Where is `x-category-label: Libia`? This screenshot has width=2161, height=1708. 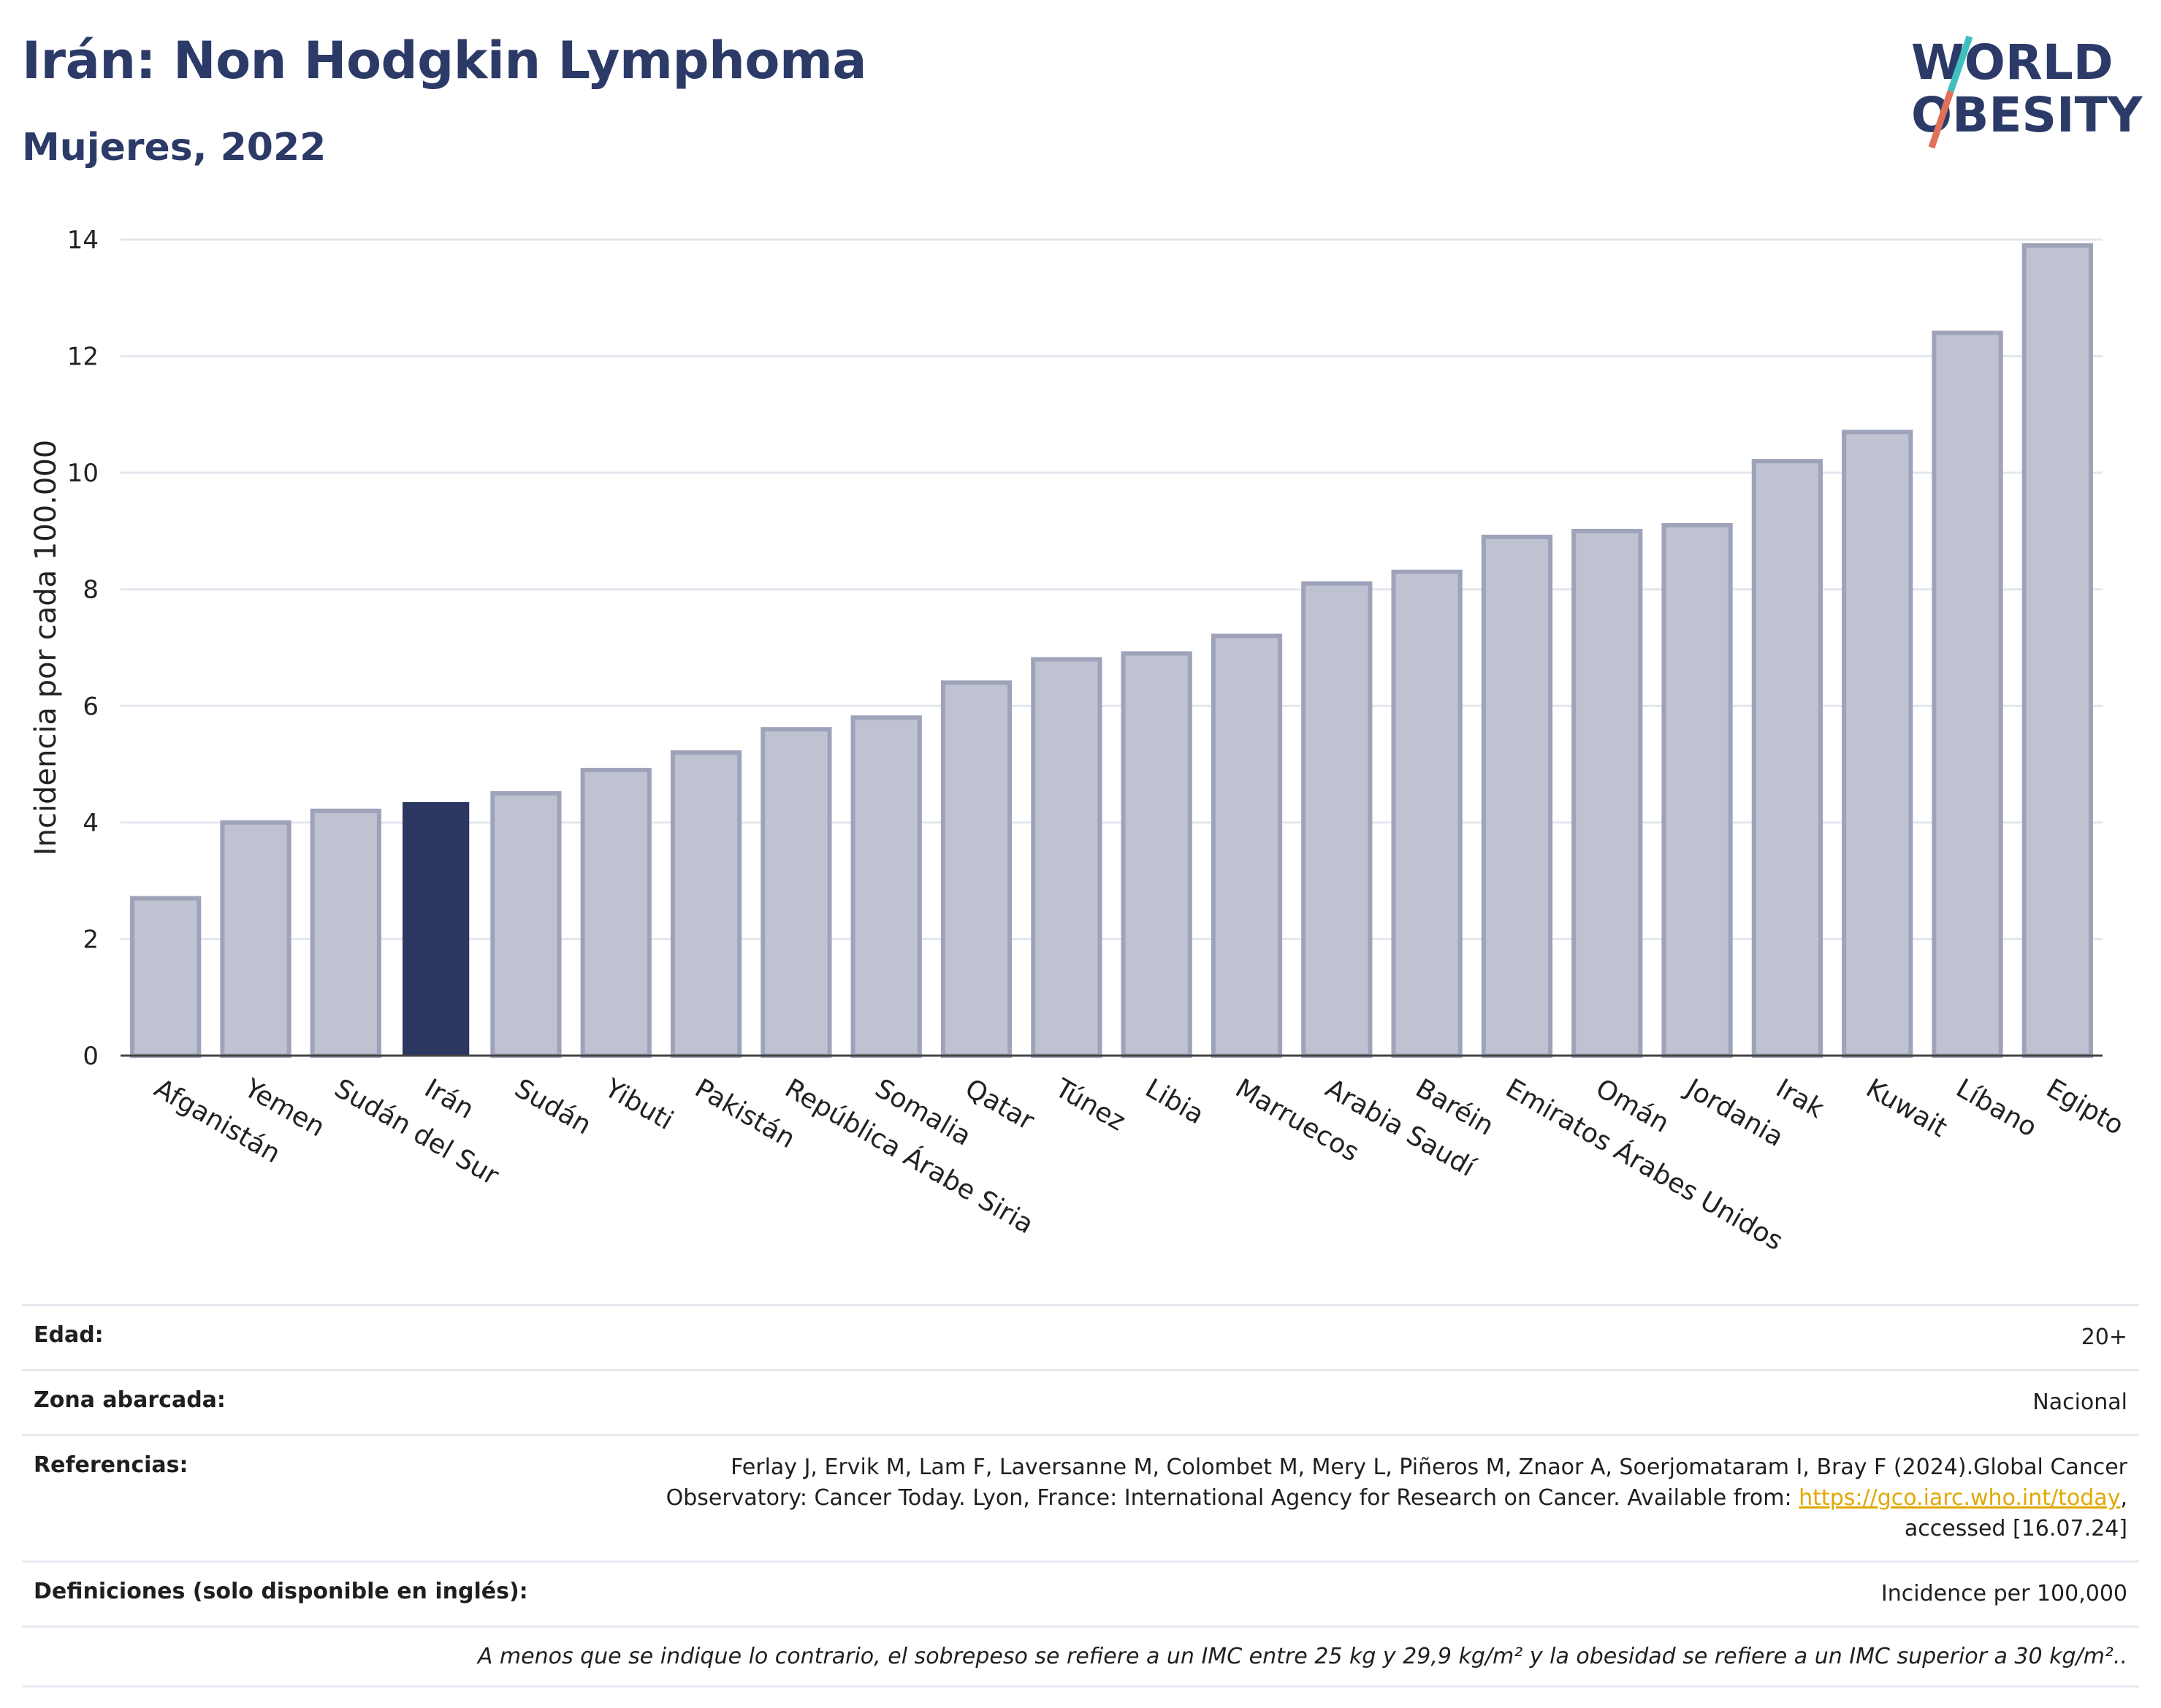 x-category-label: Libia is located at coordinates (1174, 1102).